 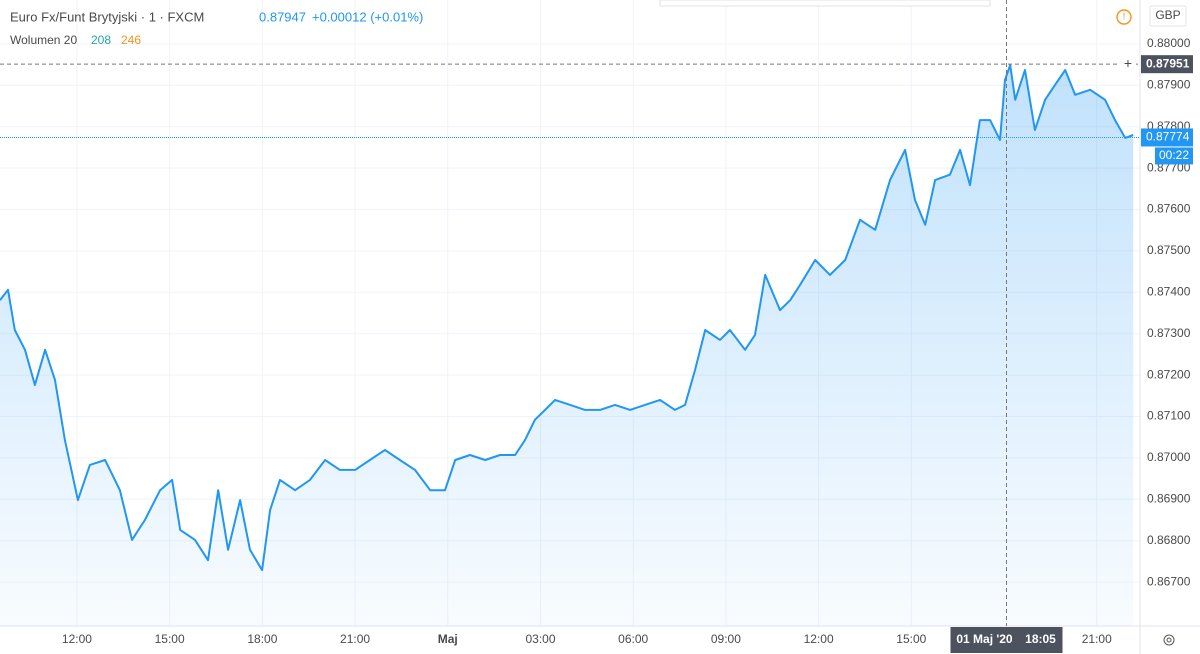 I want to click on crosshair-y-label: 0.87951, so click(x=1168, y=63).